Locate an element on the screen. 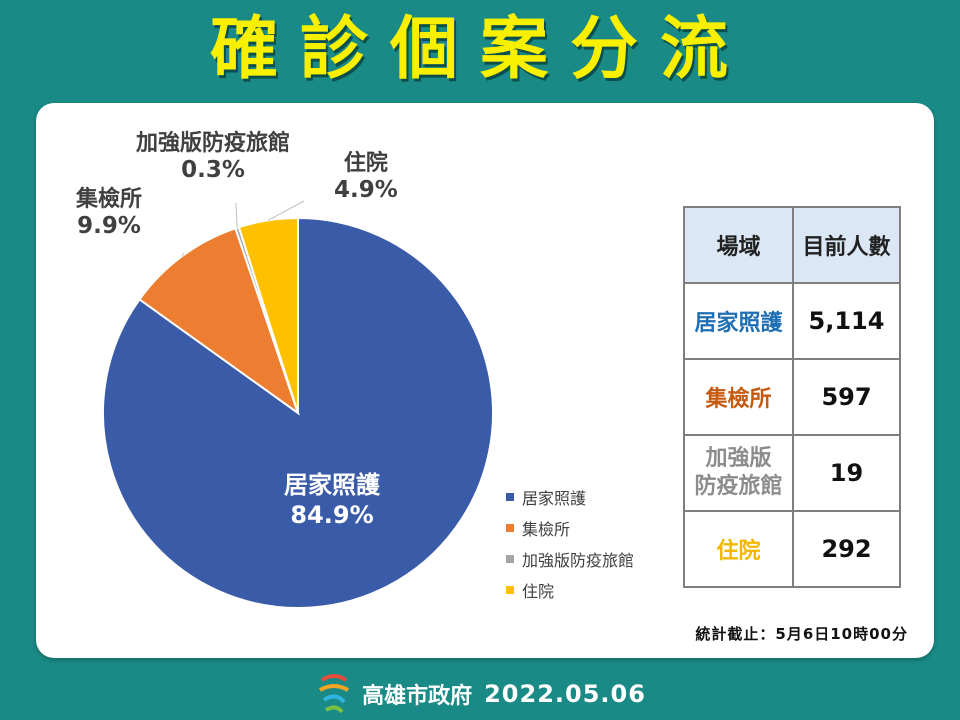 This screenshot has height=720, width=960. callout-hospital-pct: 4.9% is located at coordinates (366, 190).